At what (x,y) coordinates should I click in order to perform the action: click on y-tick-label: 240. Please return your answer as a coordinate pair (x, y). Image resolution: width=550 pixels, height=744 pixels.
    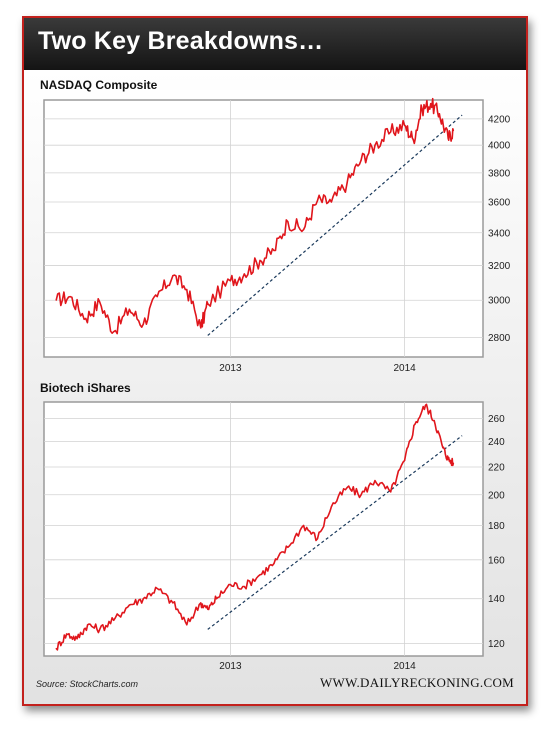
    Looking at the image, I should click on (496, 442).